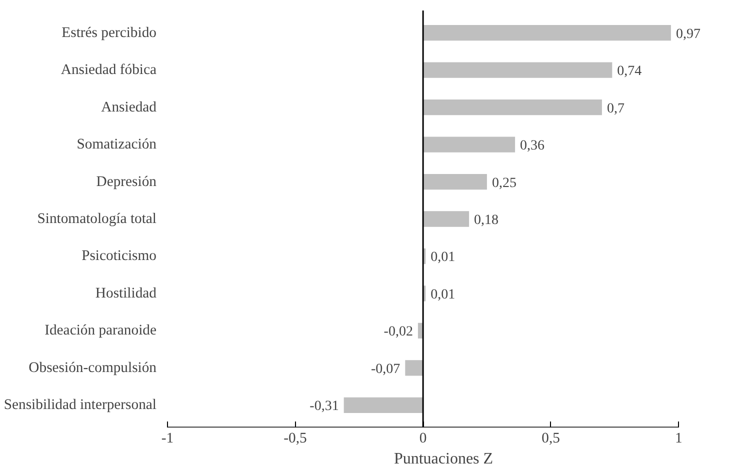 The height and width of the screenshot is (470, 729). Describe the element at coordinates (295, 438) in the screenshot. I see `x-tick-label: -0,5` at that location.